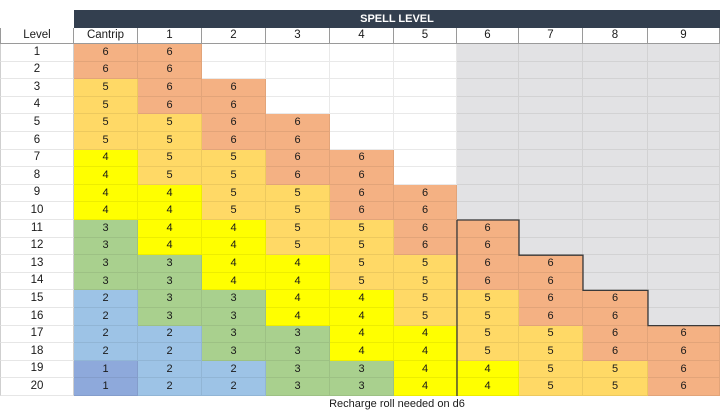 This screenshot has height=419, width=720. What do you see at coordinates (37, 317) in the screenshot?
I see `level-cell: 16` at bounding box center [37, 317].